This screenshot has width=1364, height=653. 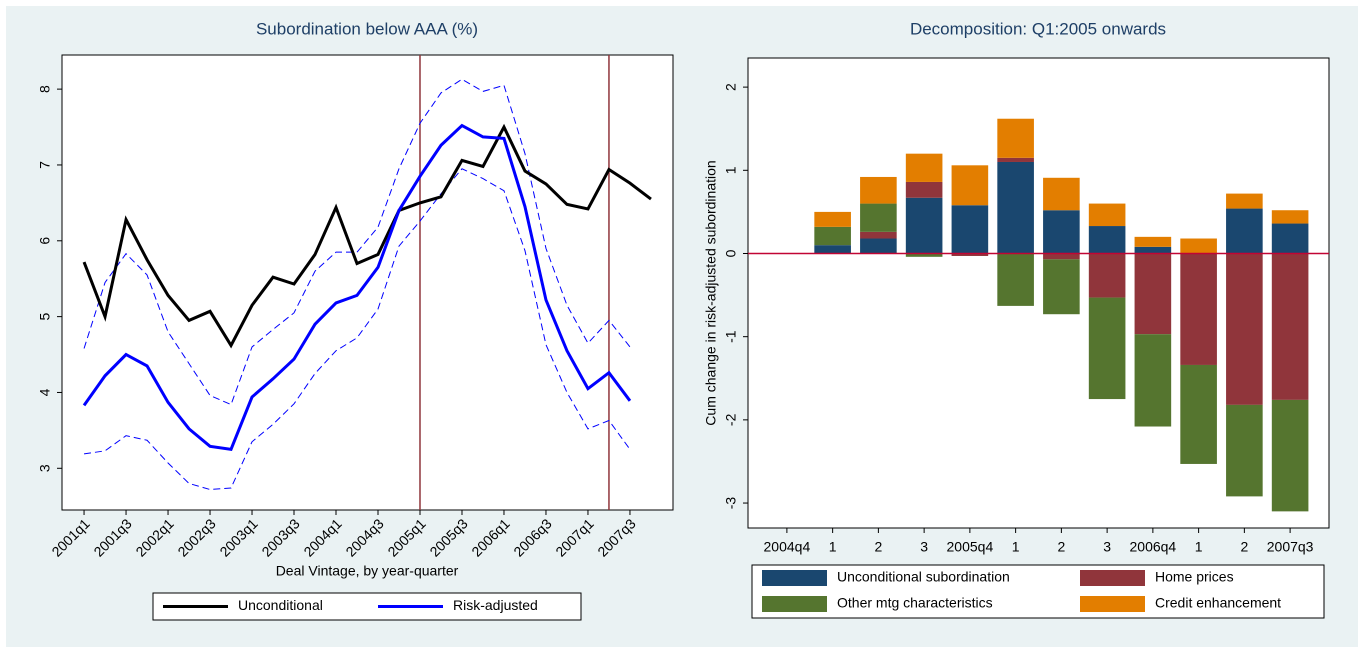 I want to click on x-tick-label: 2007q3, so click(x=1290, y=547).